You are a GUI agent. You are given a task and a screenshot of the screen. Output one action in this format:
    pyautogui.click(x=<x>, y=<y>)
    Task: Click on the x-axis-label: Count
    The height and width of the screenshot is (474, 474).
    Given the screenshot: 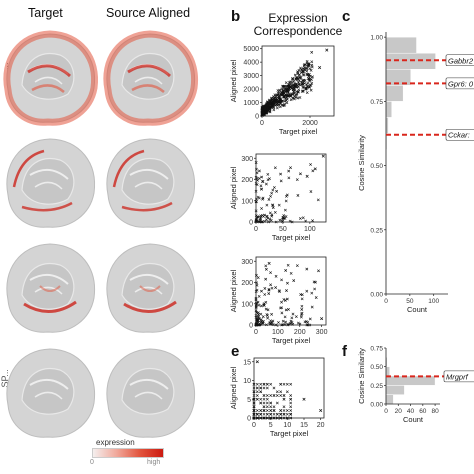 What is the action you would take?
    pyautogui.click(x=417, y=309)
    